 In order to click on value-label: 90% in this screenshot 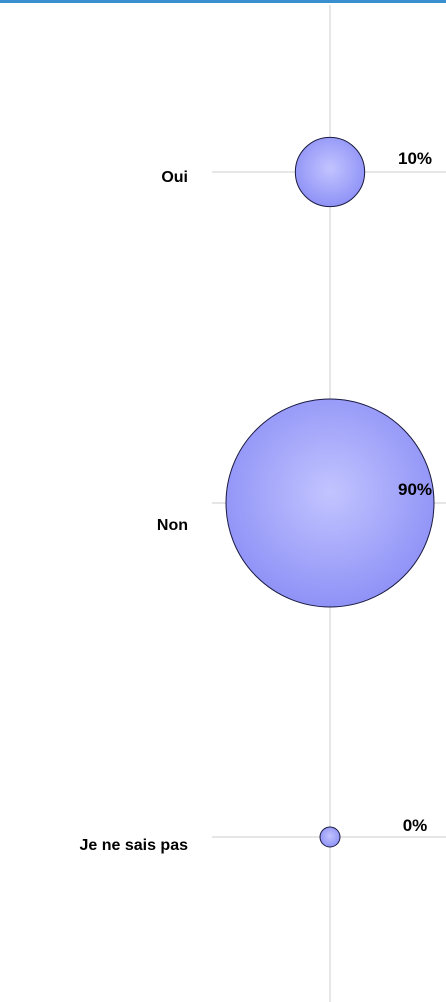, I will do `click(415, 489)`.